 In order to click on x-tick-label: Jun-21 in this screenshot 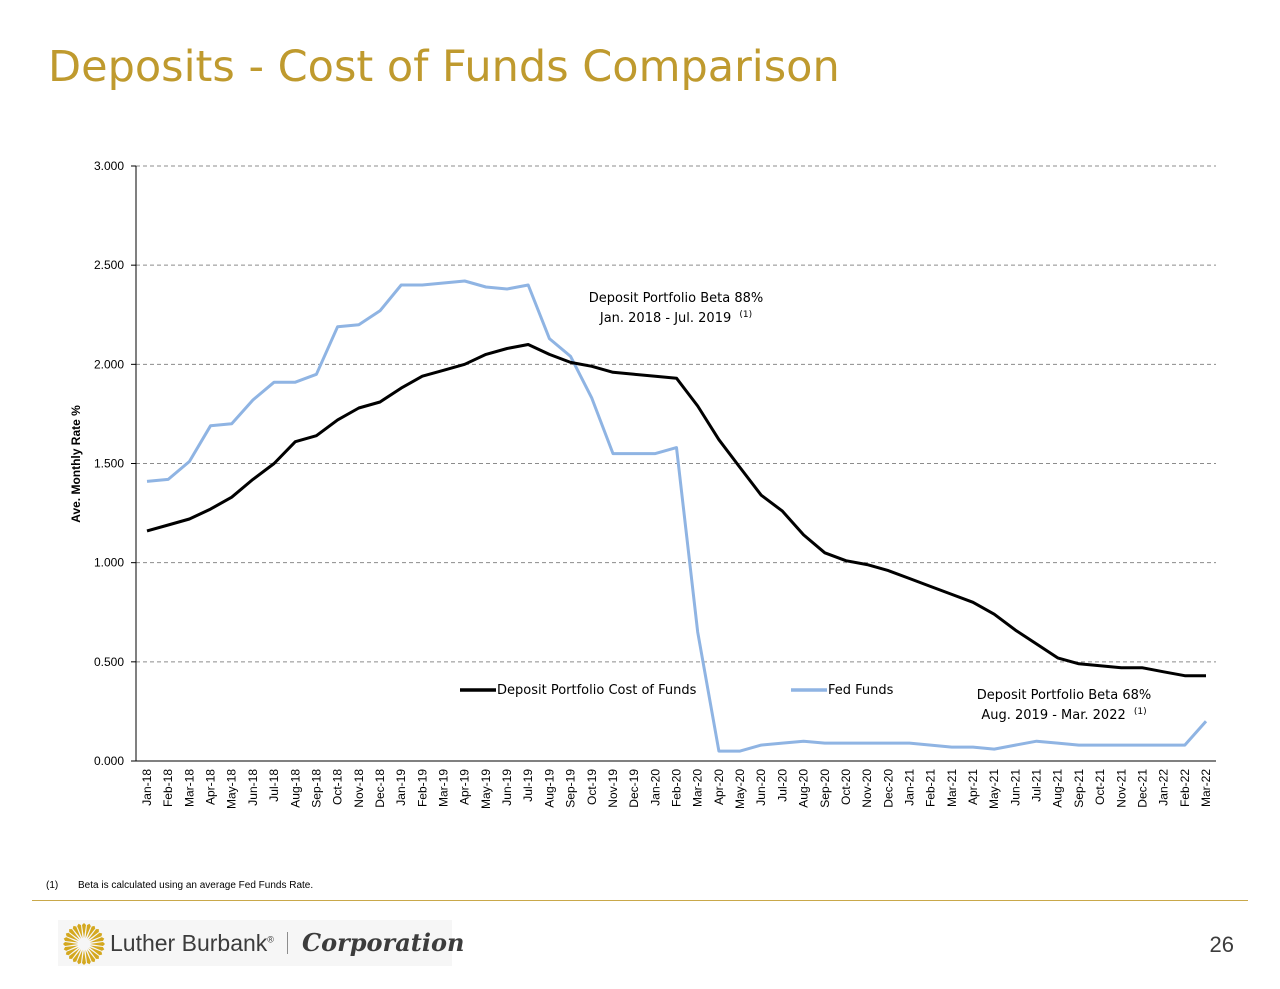, I will do `click(1015, 787)`.